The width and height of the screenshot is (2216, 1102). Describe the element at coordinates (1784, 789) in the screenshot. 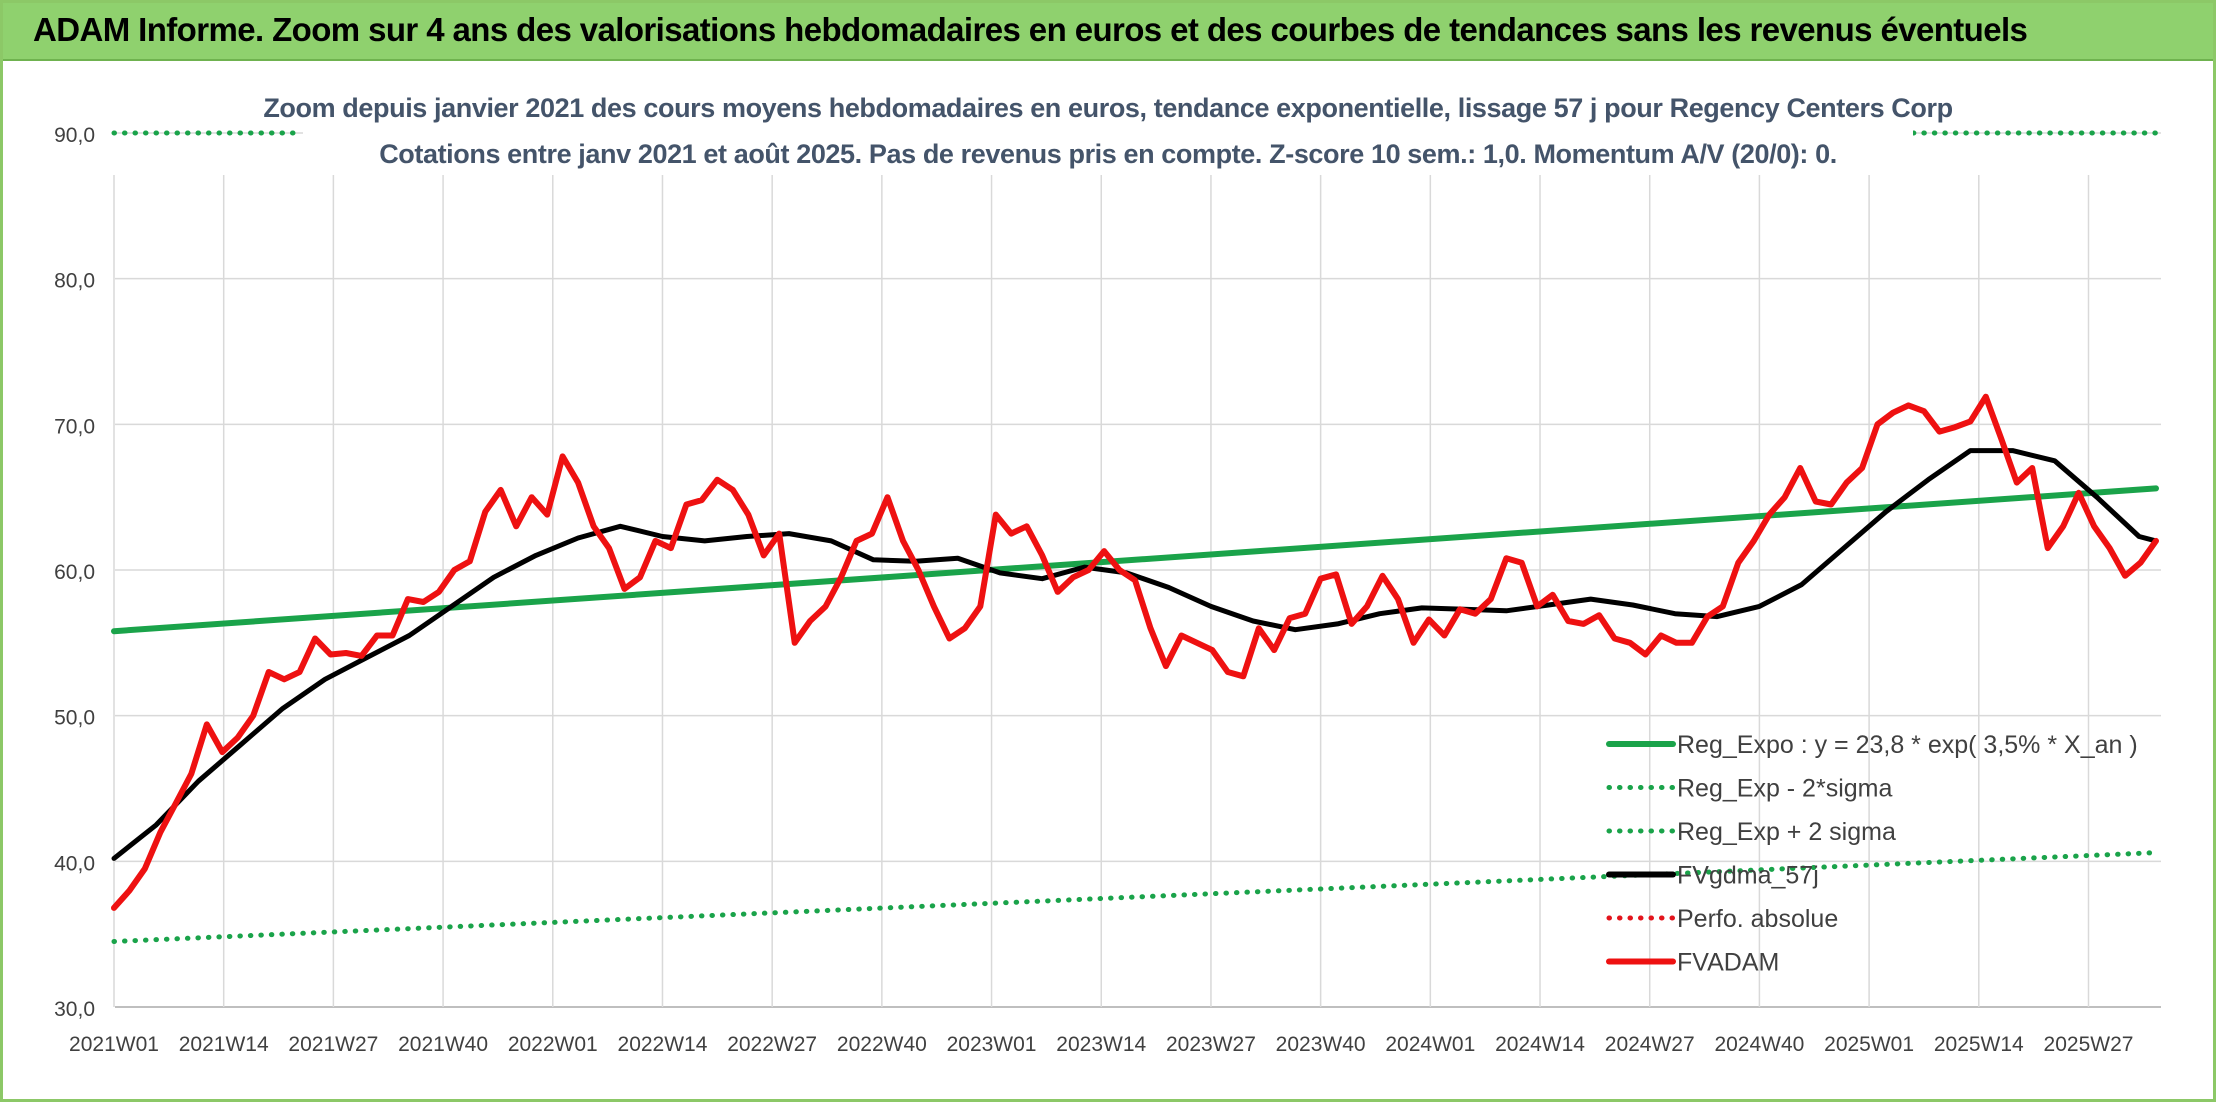

I see `legend-label-2: Reg_Exp - 2*sigma` at that location.